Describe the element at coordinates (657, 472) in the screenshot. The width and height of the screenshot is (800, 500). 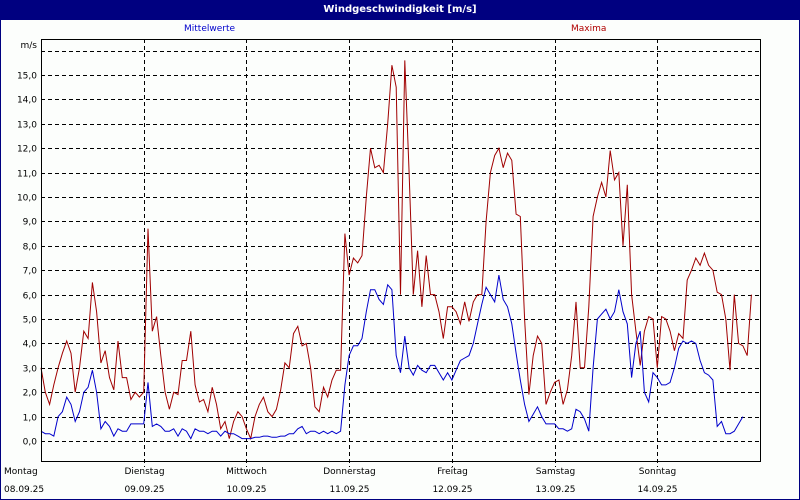
I see `x-day-label: Sonntag` at that location.